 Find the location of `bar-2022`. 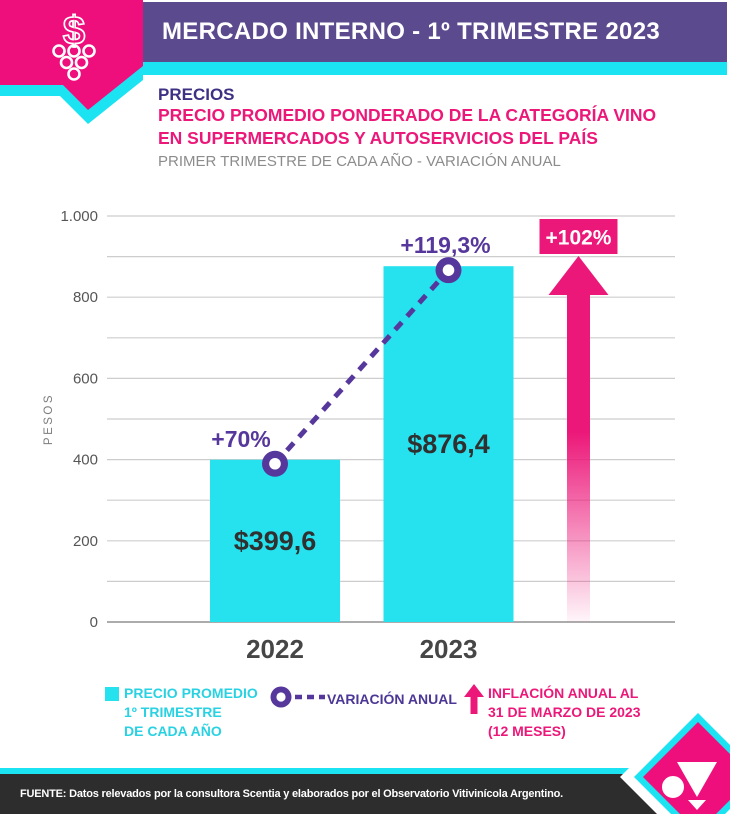

bar-2022 is located at coordinates (275, 540).